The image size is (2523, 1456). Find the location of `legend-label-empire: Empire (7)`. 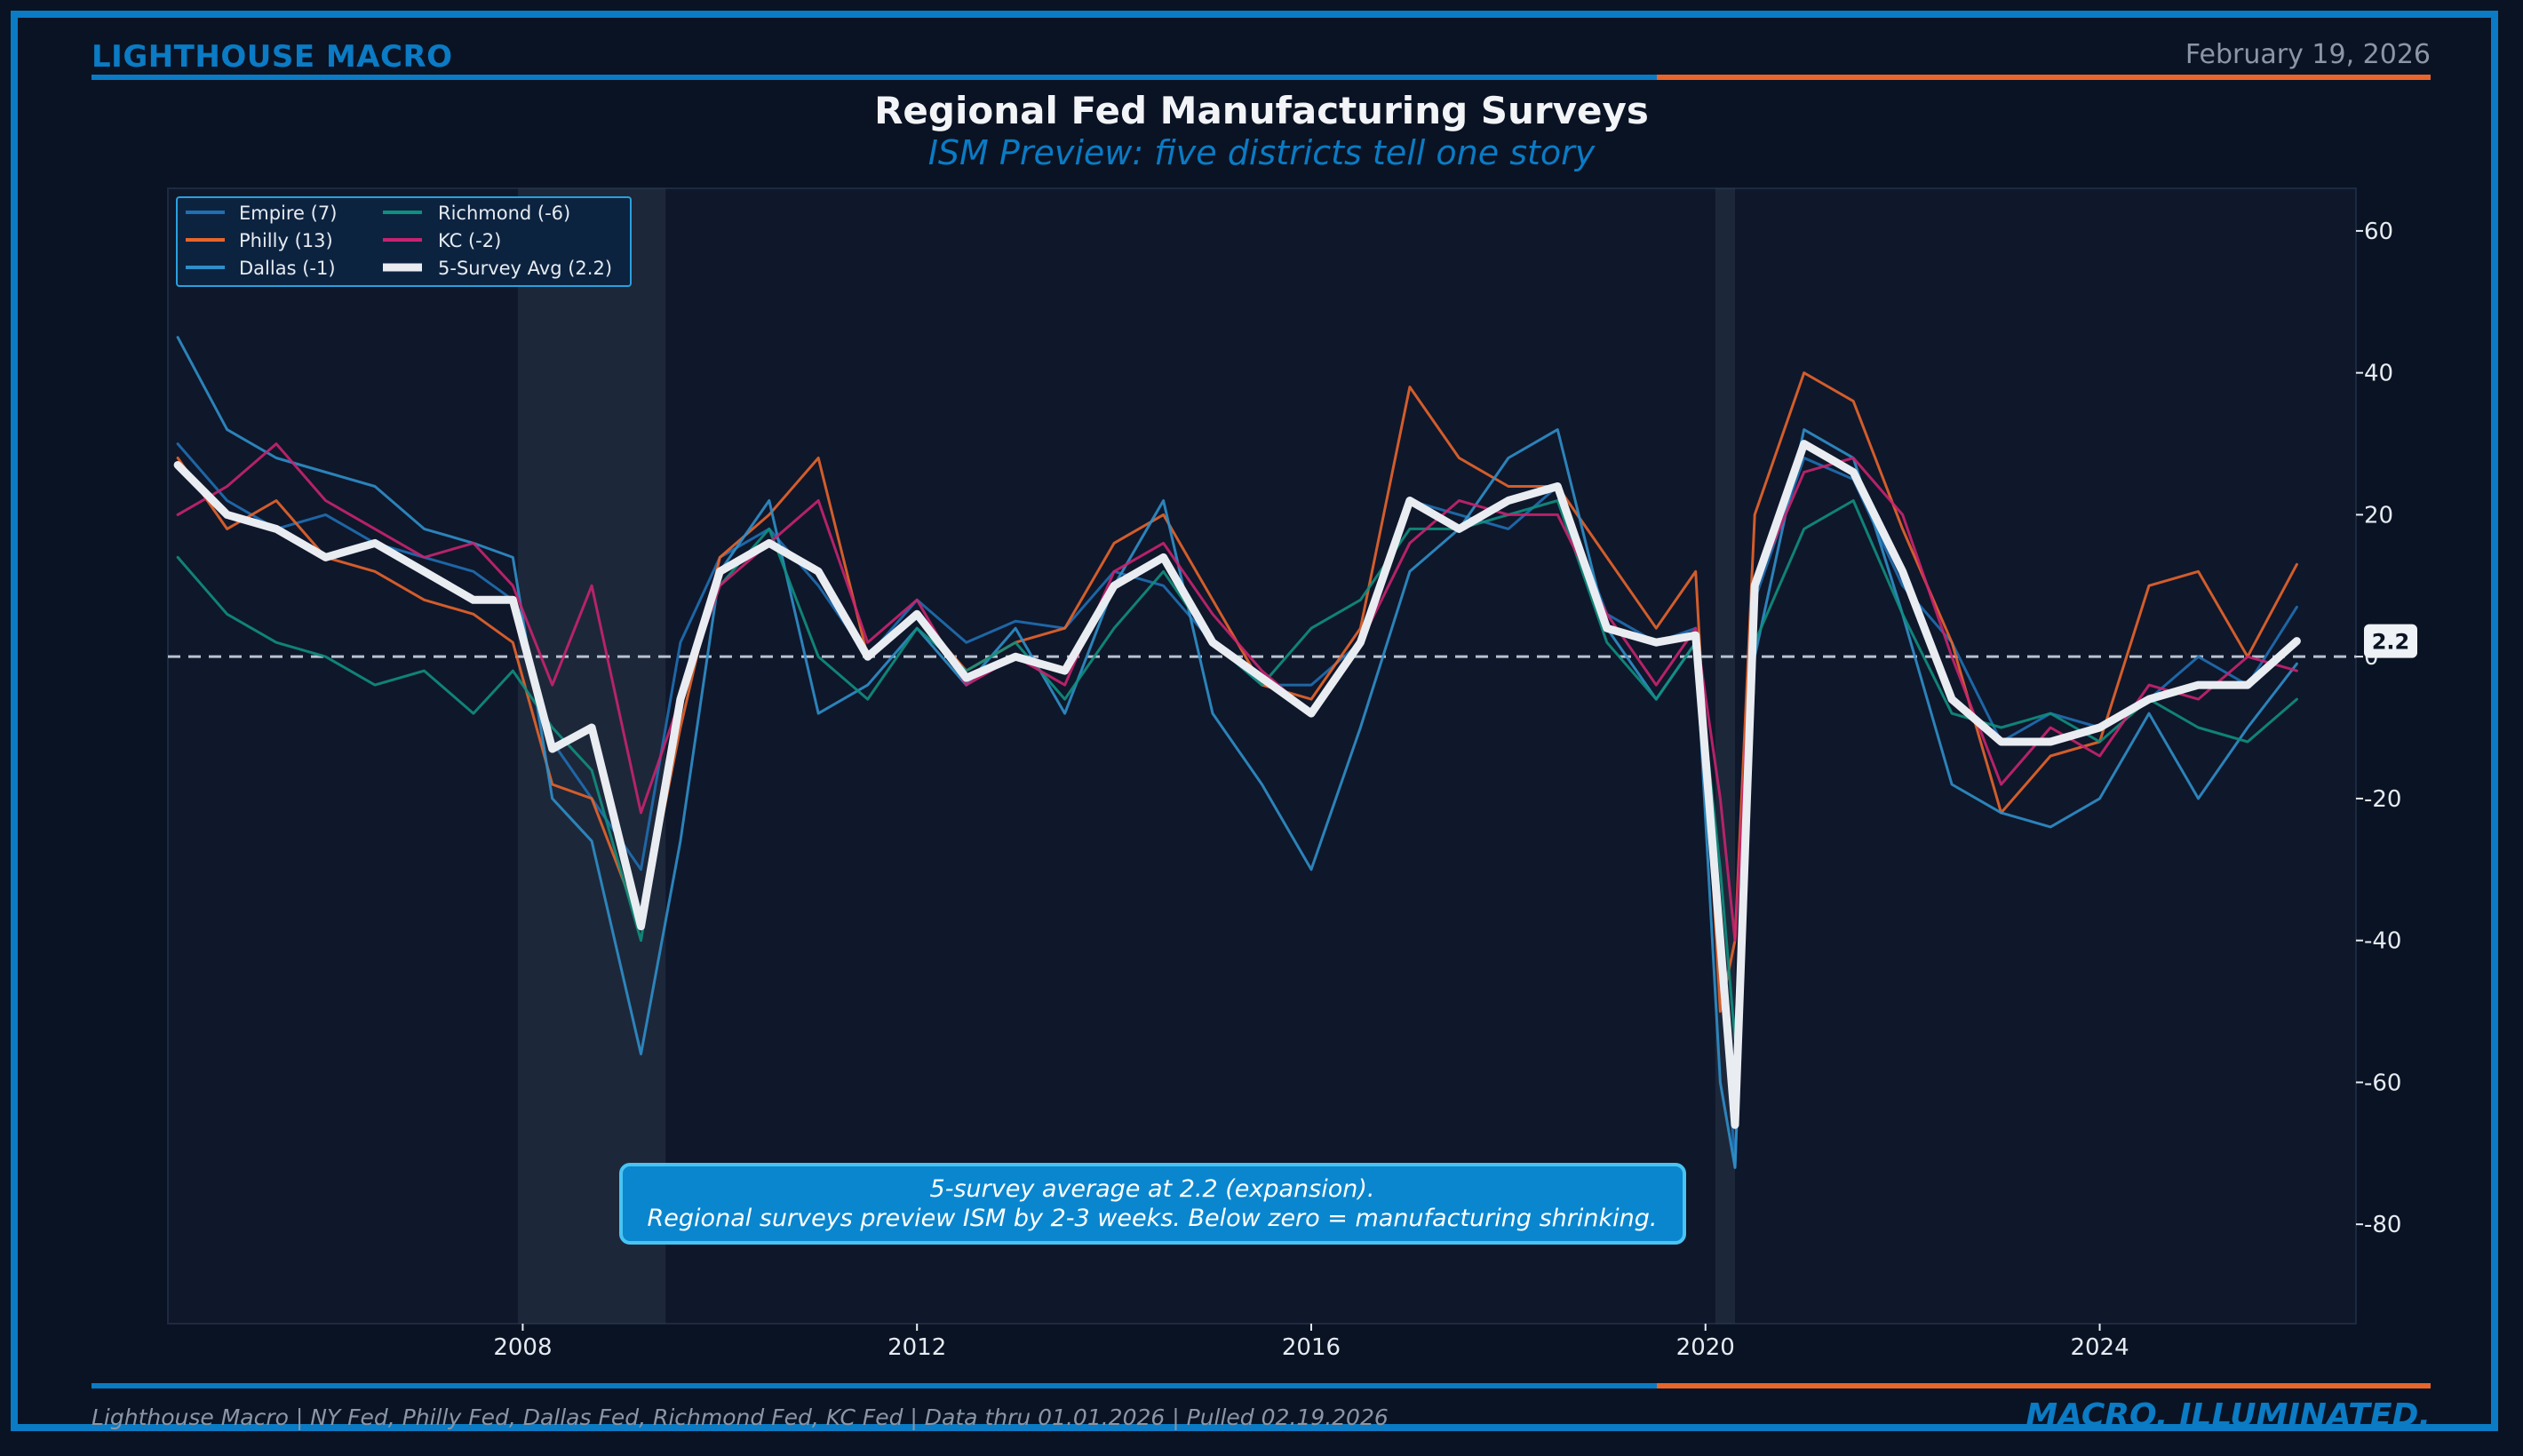

legend-label-empire: Empire (7) is located at coordinates (288, 213).